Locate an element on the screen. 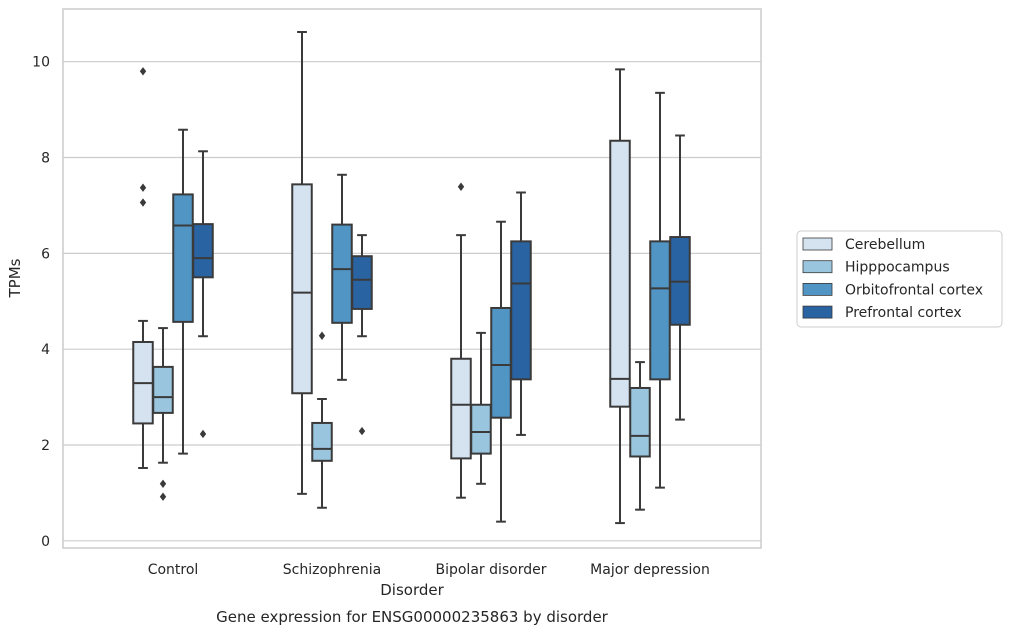 The width and height of the screenshot is (1013, 634). box-control-cerebellum is located at coordinates (143, 268).